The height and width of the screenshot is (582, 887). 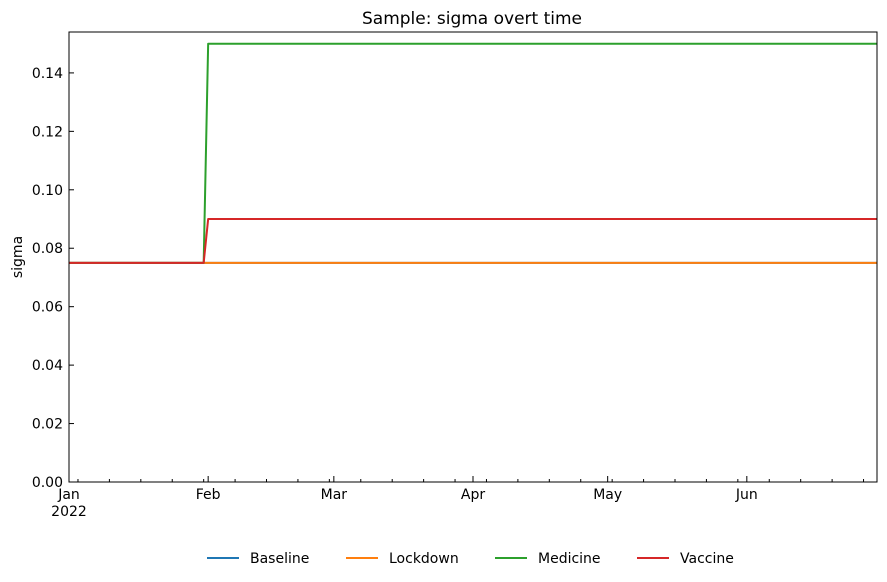 I want to click on y-tick-label: 0.02, so click(x=47, y=425).